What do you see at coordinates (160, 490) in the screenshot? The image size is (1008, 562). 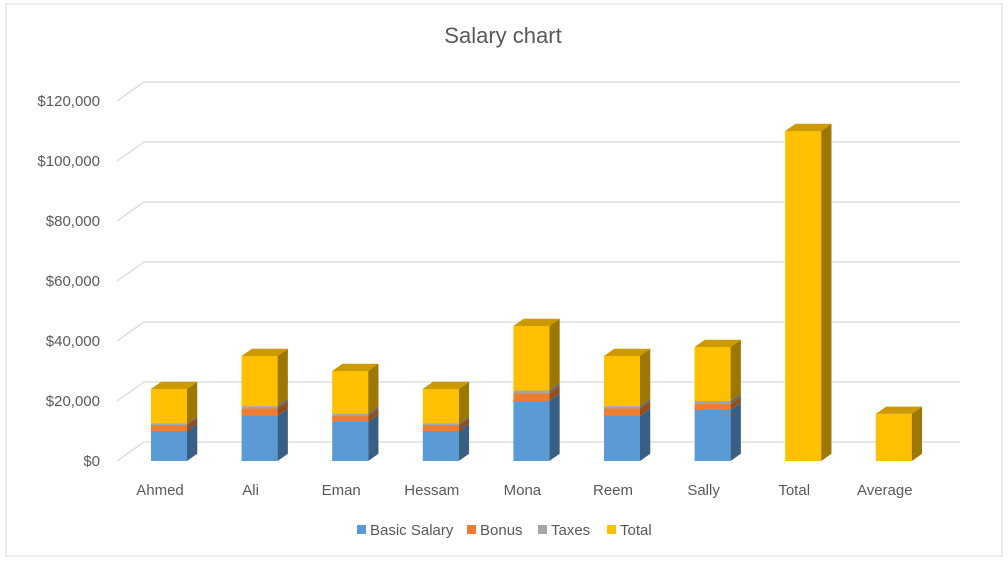 I see `x-tick-label: Ahmed` at bounding box center [160, 490].